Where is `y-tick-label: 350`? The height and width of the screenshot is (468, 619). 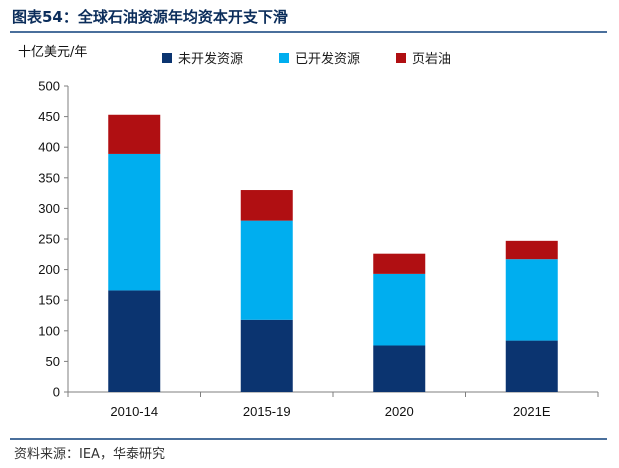
y-tick-label: 350 is located at coordinates (49, 177).